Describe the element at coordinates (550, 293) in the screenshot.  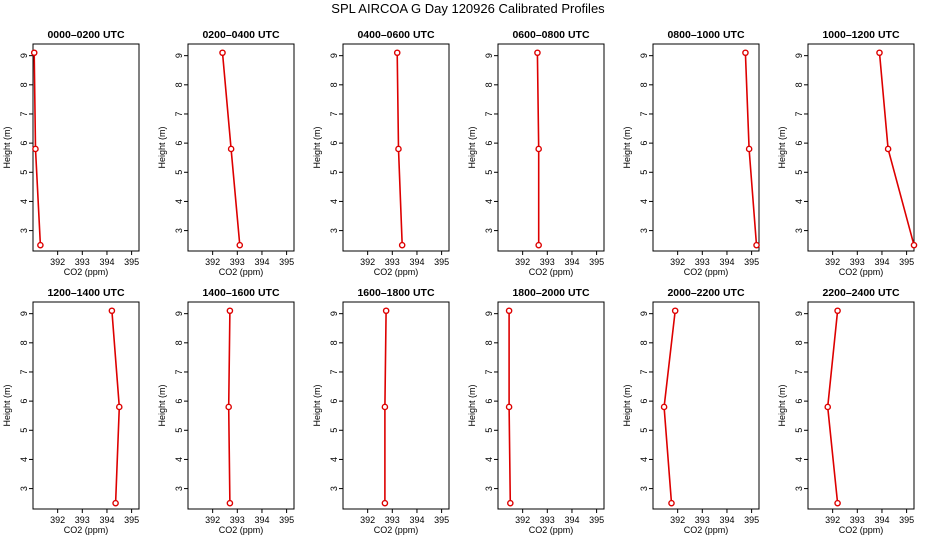
I see `panel-title: 1800–2000 UTC` at that location.